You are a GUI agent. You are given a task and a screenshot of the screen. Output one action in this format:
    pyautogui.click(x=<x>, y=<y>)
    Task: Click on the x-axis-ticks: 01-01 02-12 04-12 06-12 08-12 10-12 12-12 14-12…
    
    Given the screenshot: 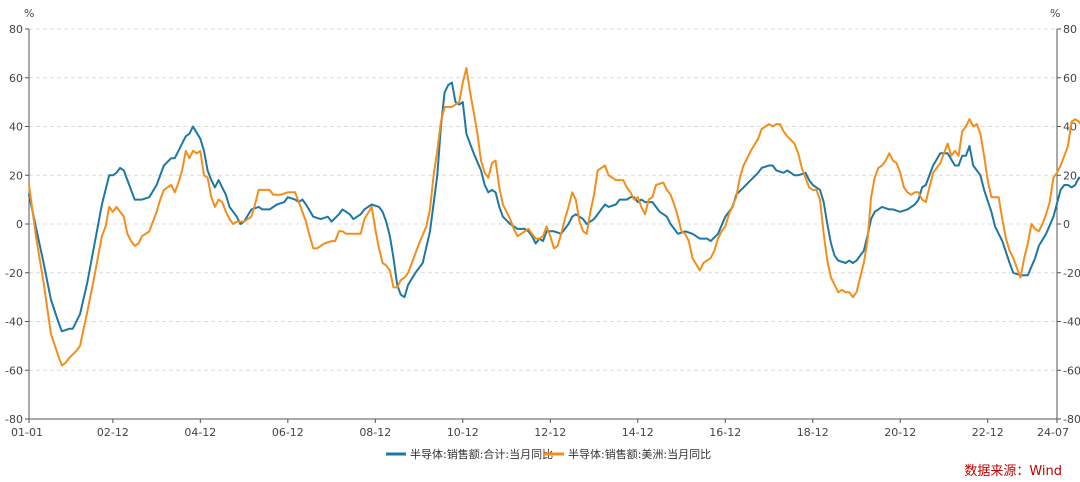 What is the action you would take?
    pyautogui.click(x=540, y=429)
    